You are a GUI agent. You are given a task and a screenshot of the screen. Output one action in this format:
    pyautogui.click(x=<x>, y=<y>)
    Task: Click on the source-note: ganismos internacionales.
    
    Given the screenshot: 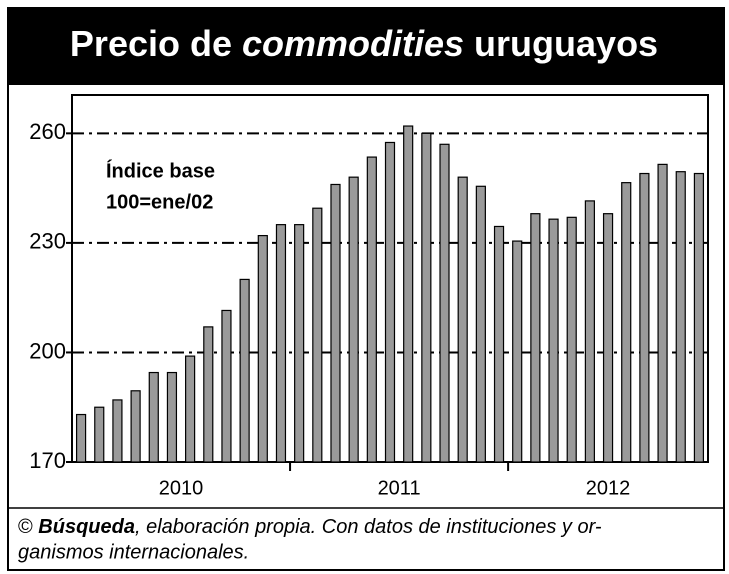 What is the action you would take?
    pyautogui.click(x=133, y=552)
    